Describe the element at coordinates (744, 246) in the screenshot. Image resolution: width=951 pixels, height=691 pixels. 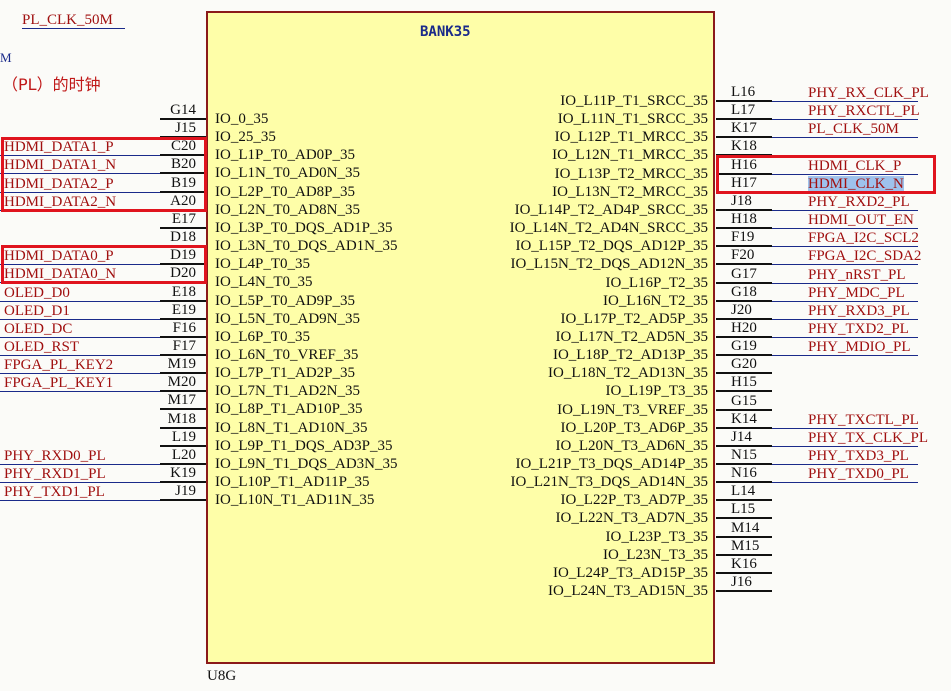
I see `pin-wire-f19` at that location.